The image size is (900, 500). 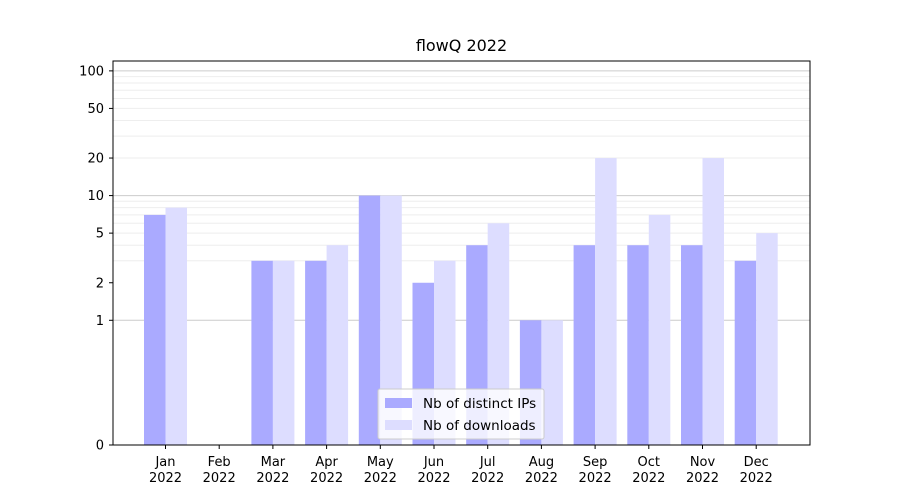 I want to click on y-tick-label: 10, so click(x=95, y=196).